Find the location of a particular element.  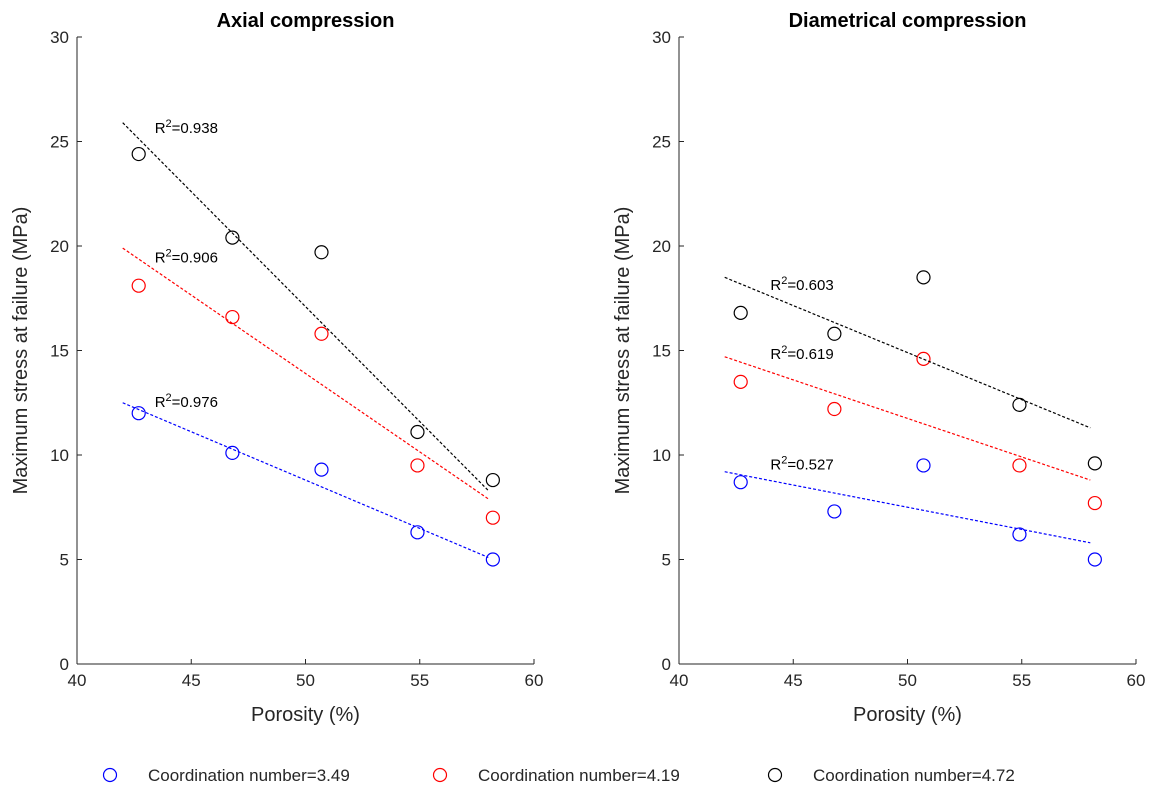

legend-label: Coordination number=4.19 is located at coordinates (579, 775).